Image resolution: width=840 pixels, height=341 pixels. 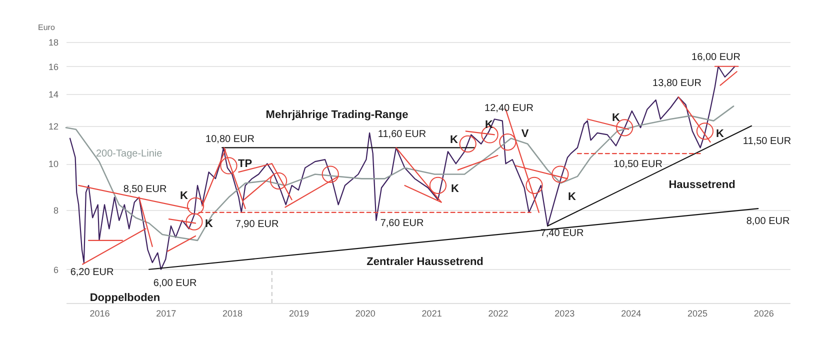 What do you see at coordinates (425, 262) in the screenshot?
I see `annotation: Zentraler Haussetrend` at bounding box center [425, 262].